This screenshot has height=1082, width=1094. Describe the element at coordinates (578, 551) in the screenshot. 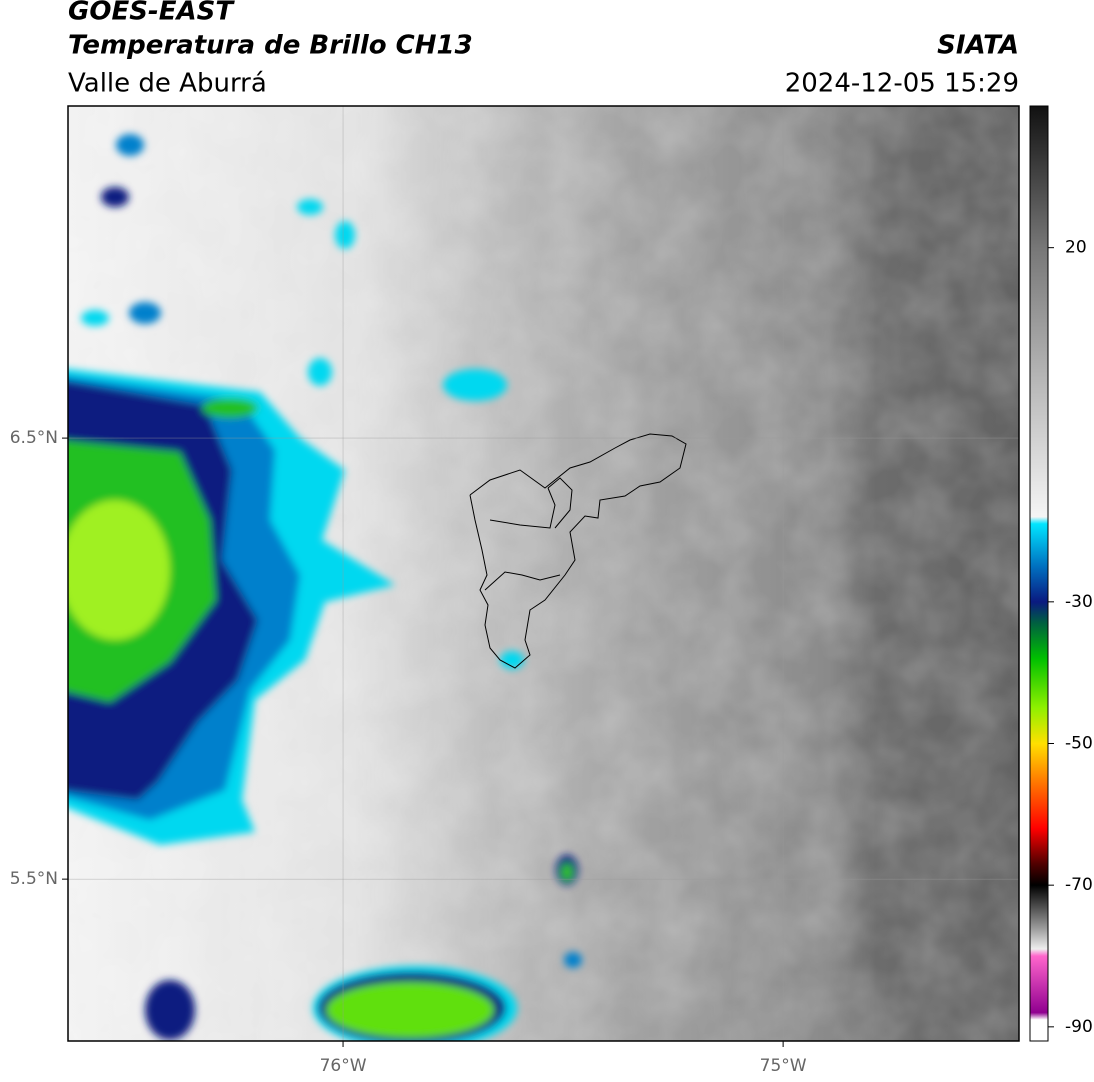

I see `valley-outline` at that location.